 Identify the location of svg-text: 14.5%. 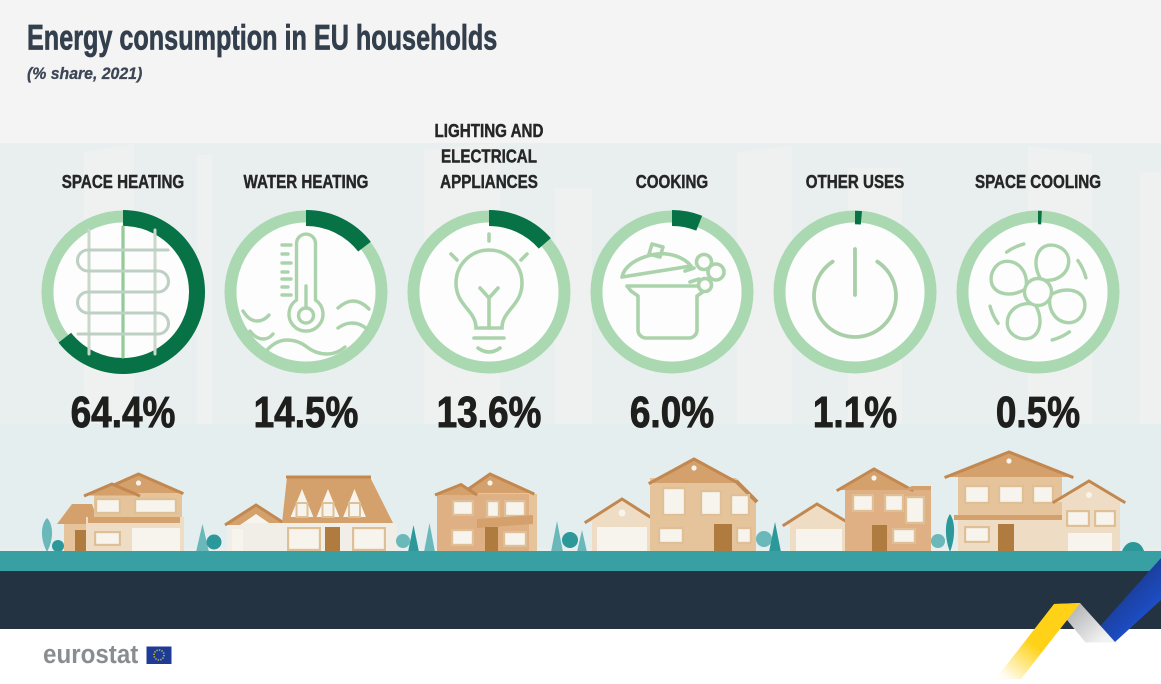
(306, 412).